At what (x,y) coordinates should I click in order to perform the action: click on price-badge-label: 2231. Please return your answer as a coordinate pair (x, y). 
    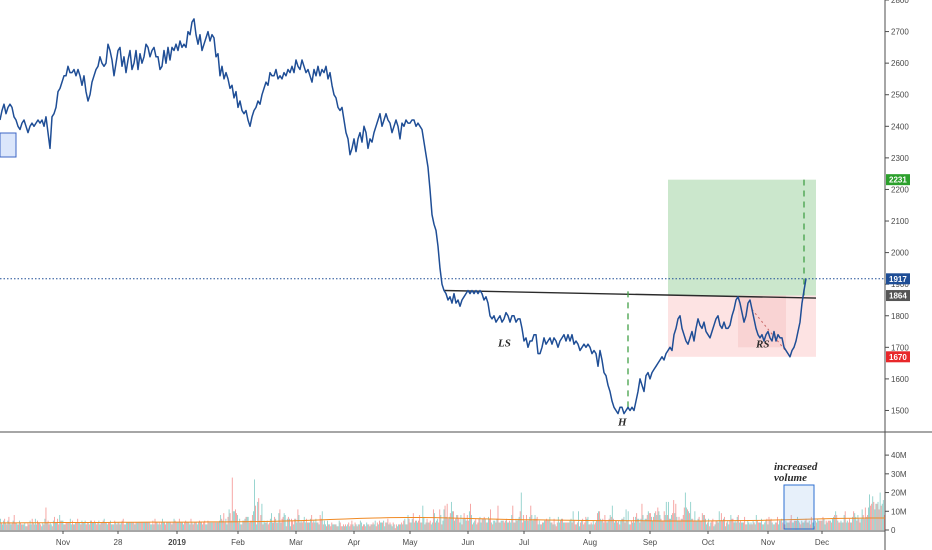
    Looking at the image, I should click on (898, 180).